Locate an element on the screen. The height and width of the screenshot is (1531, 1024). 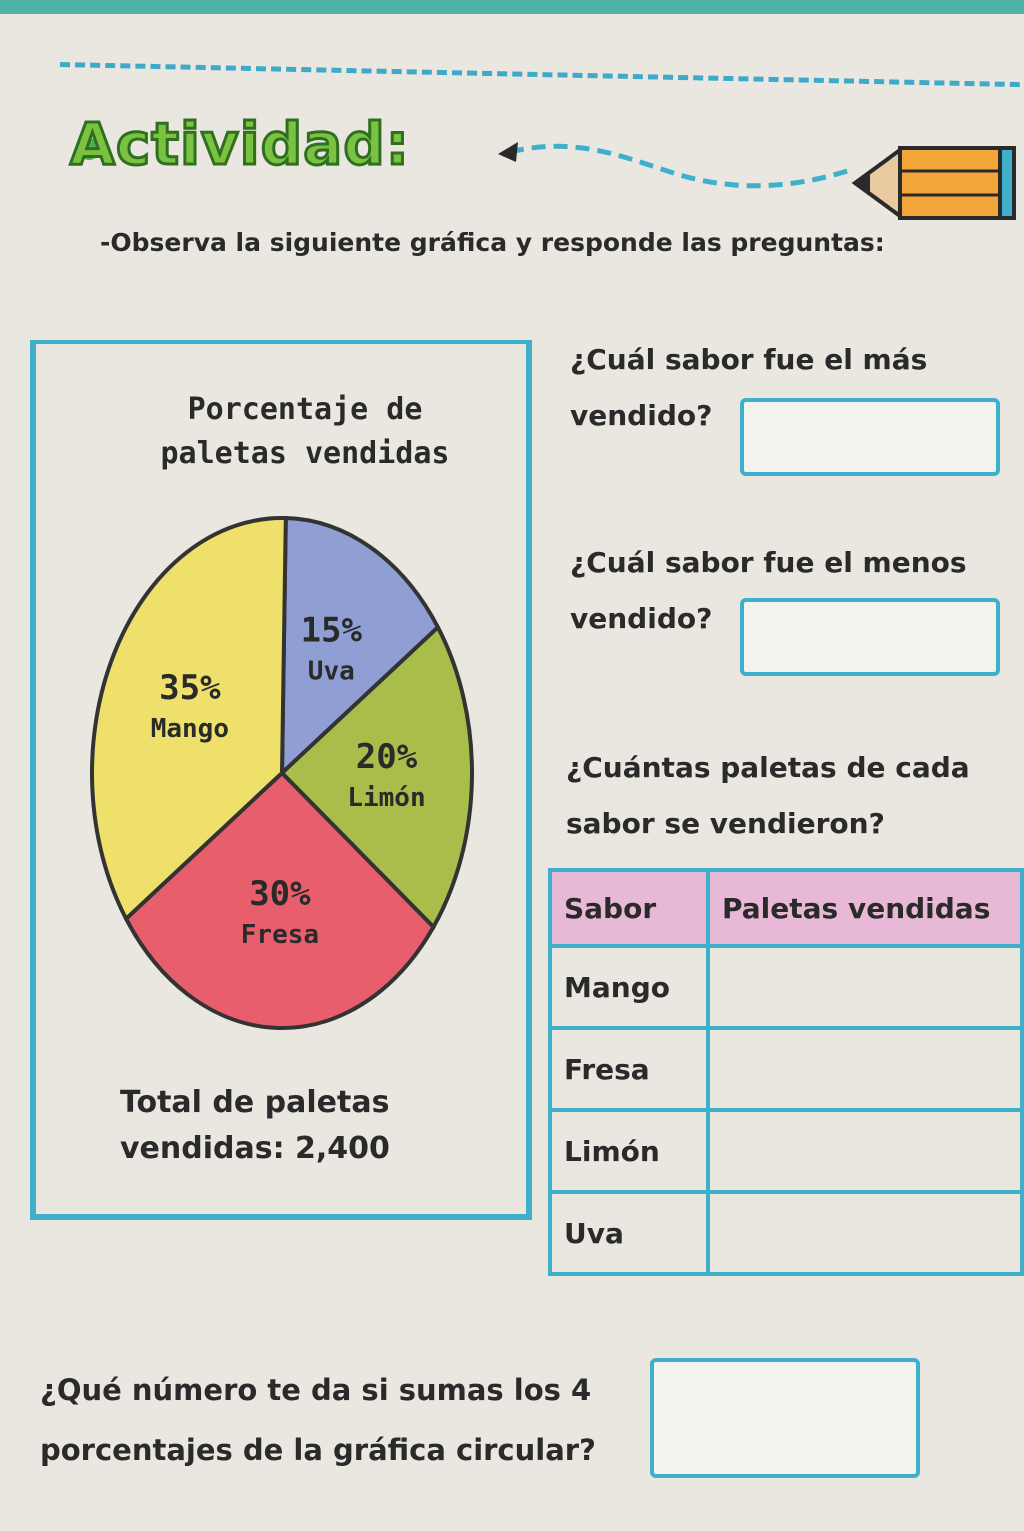
question-1-line-1: ¿Cuál sabor fue el más is located at coordinates (749, 359).